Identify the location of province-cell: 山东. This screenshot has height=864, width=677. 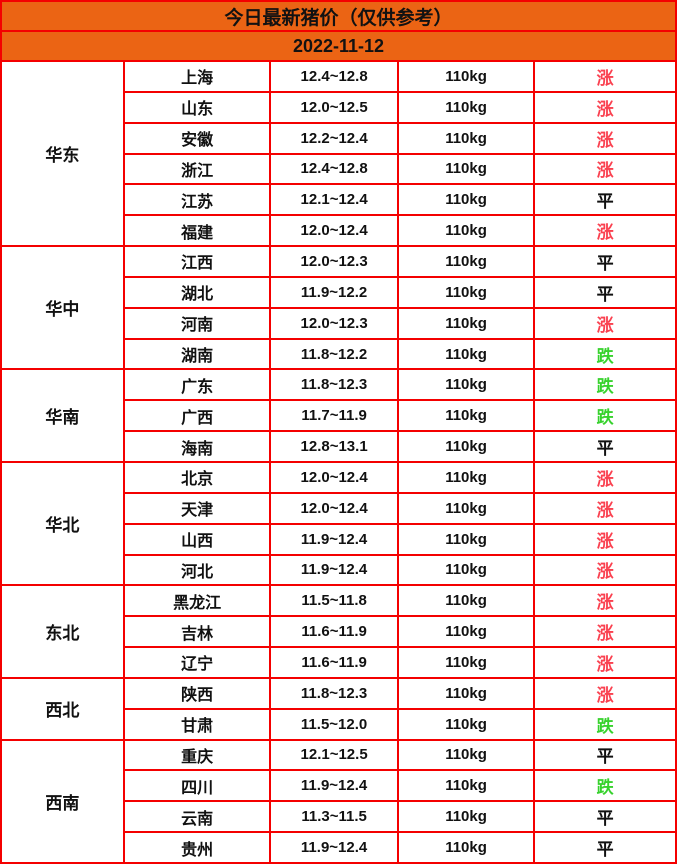
(197, 107).